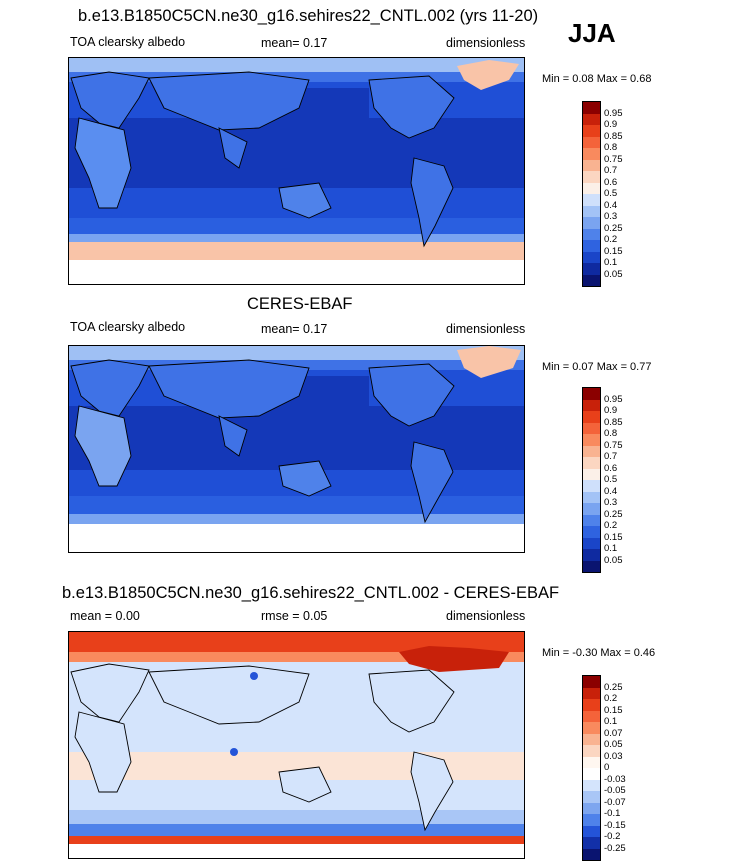 The height and width of the screenshot is (865, 732). I want to click on panel2-minmax: Min = 0.07 Max = 0.77, so click(597, 367).